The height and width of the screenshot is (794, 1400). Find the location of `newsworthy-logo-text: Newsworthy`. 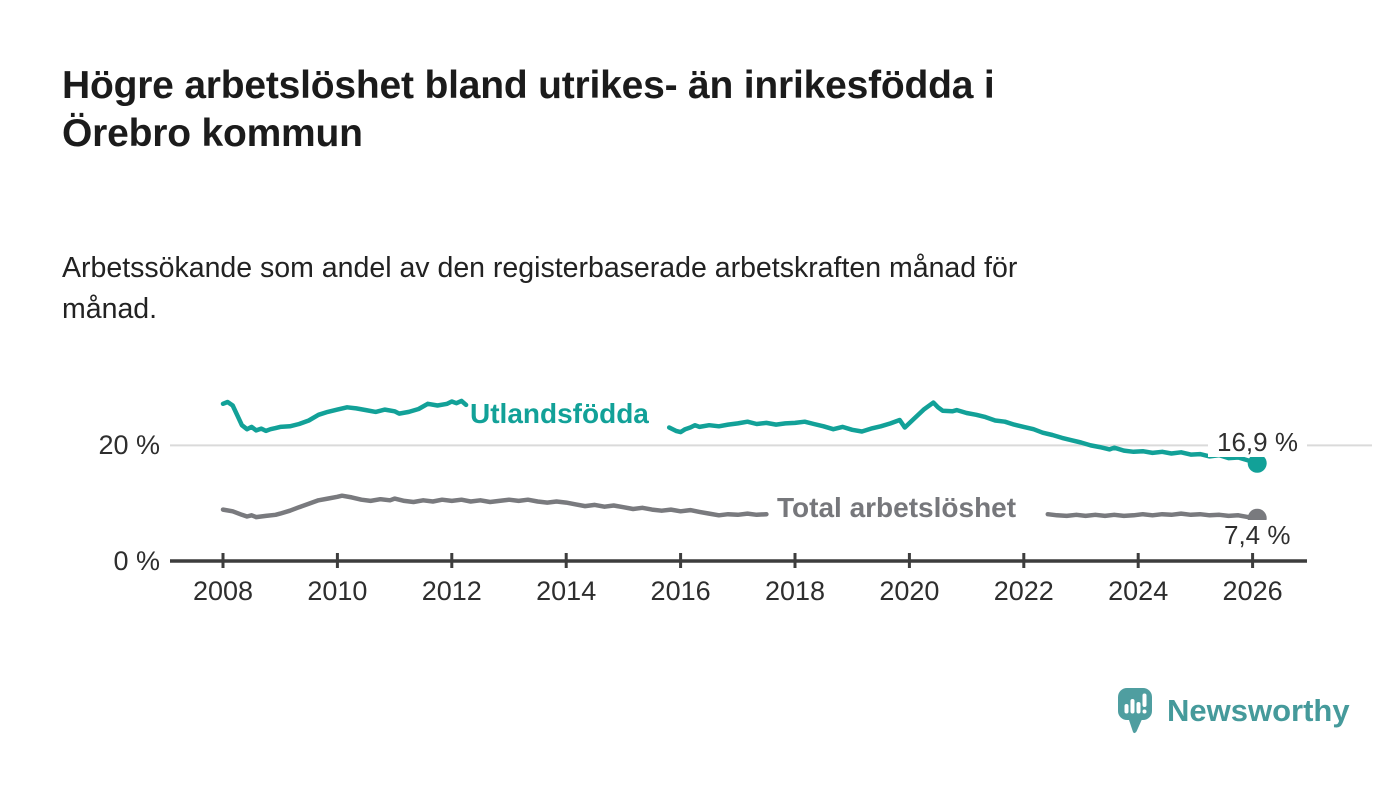

newsworthy-logo-text: Newsworthy is located at coordinates (1258, 710).